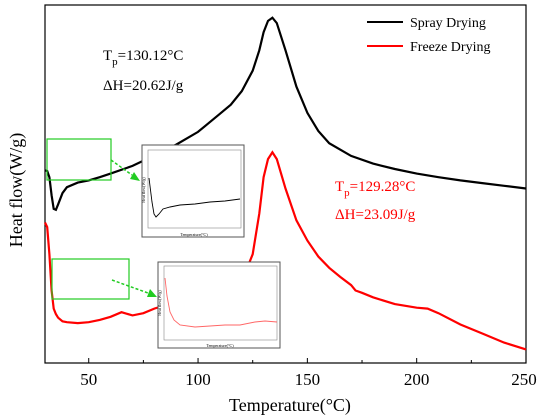 The height and width of the screenshot is (420, 550). Describe the element at coordinates (375, 201) in the screenshot. I see `annotation-freeze-drying: Tp=129.28°C ΔH=23.09J/g` at that location.